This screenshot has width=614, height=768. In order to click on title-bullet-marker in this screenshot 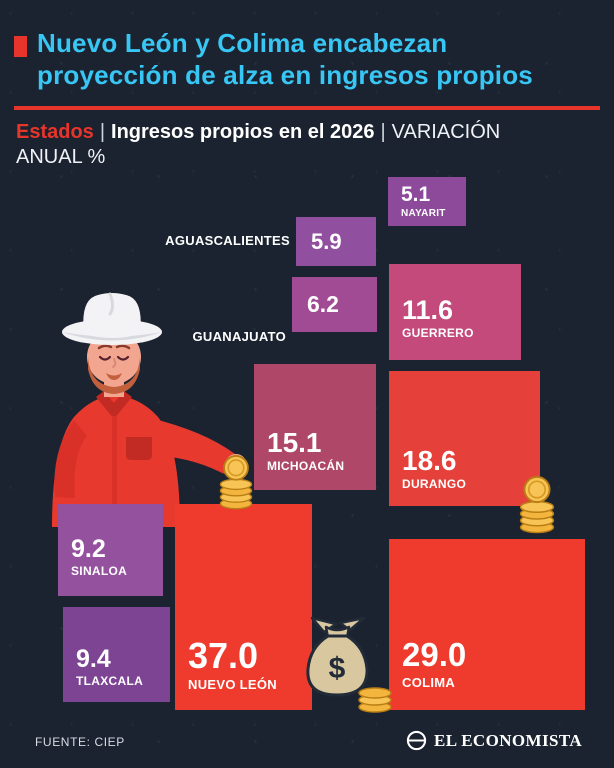, I will do `click(20, 46)`.